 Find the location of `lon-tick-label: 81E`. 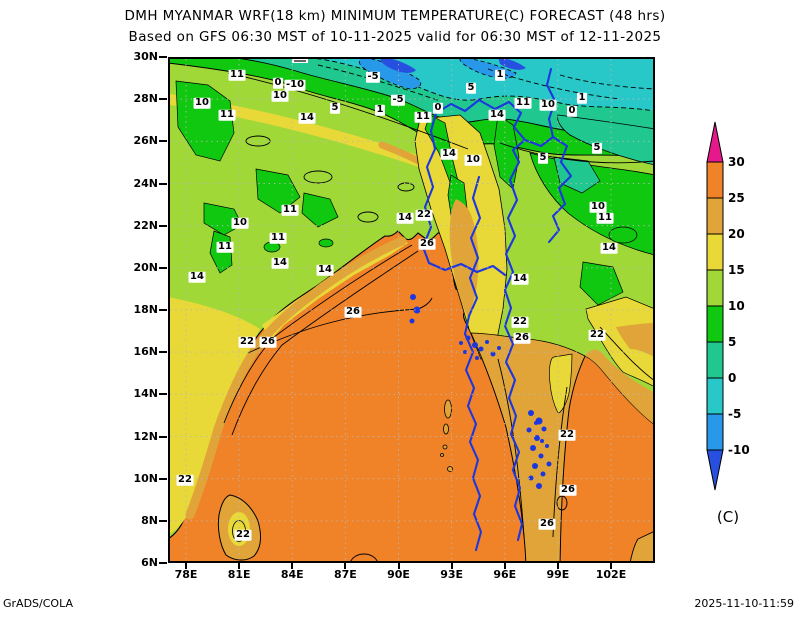

lon-tick-label: 81E is located at coordinates (239, 574).